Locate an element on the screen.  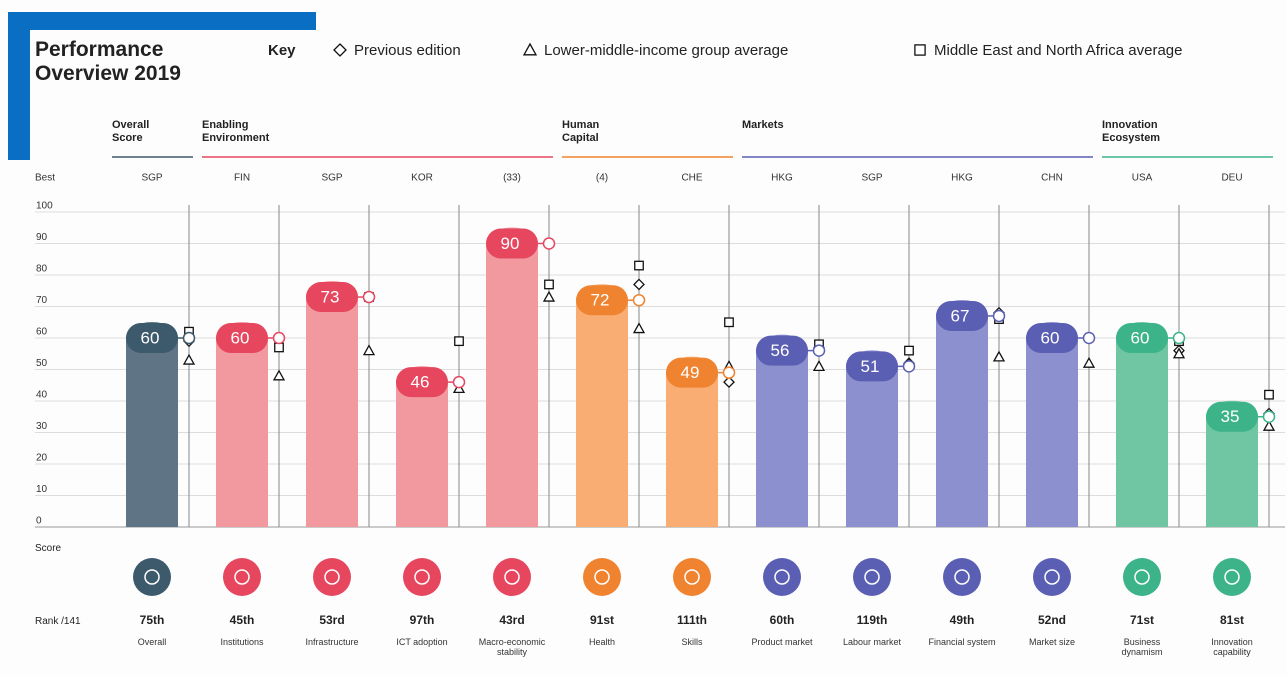
best-label: (33) is located at coordinates (512, 178).